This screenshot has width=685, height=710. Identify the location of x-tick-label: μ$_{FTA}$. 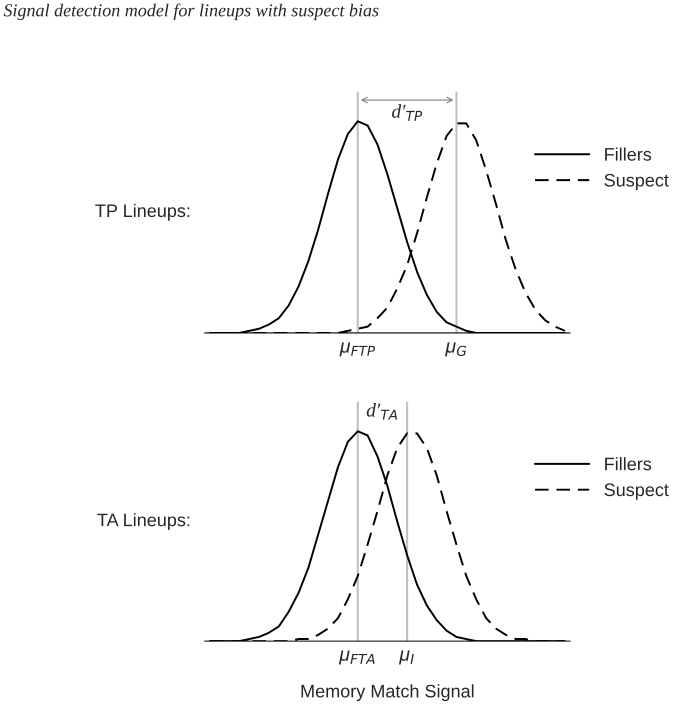
(356, 657).